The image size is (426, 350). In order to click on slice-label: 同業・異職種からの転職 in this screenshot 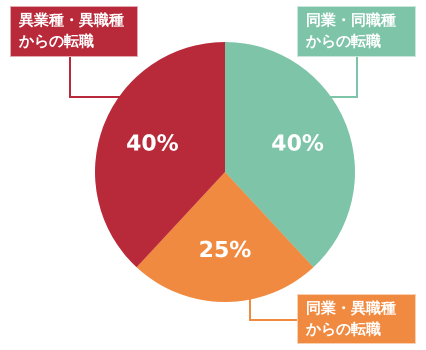, I will do `click(356, 319)`.